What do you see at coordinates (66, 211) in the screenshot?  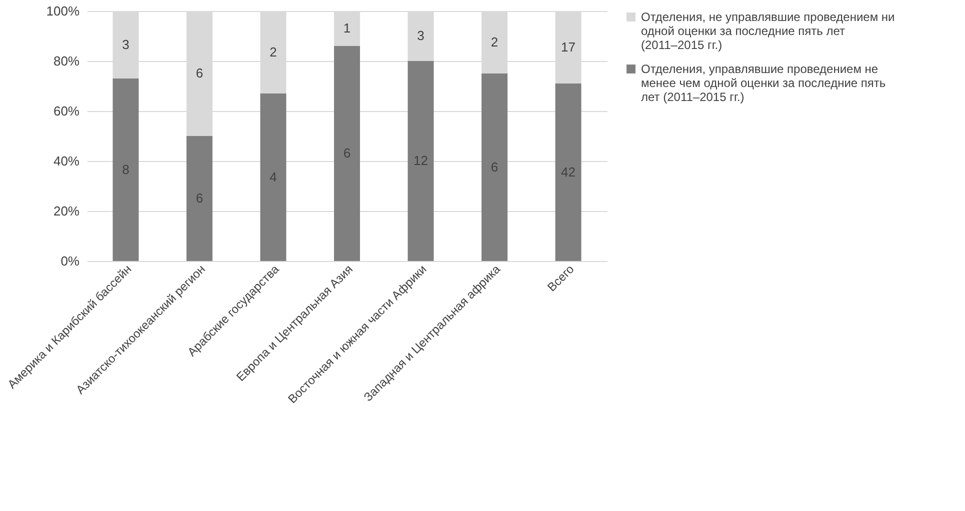 I see `y-tick-label: 20%` at bounding box center [66, 211].